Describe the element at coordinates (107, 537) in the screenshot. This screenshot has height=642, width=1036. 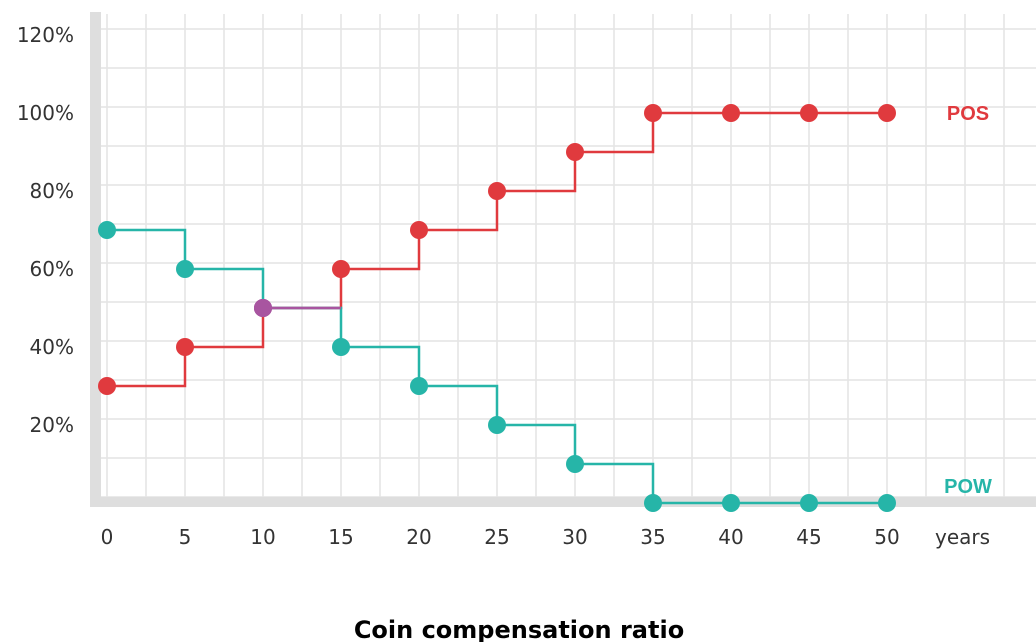
I see `x-tick-label: 0` at that location.